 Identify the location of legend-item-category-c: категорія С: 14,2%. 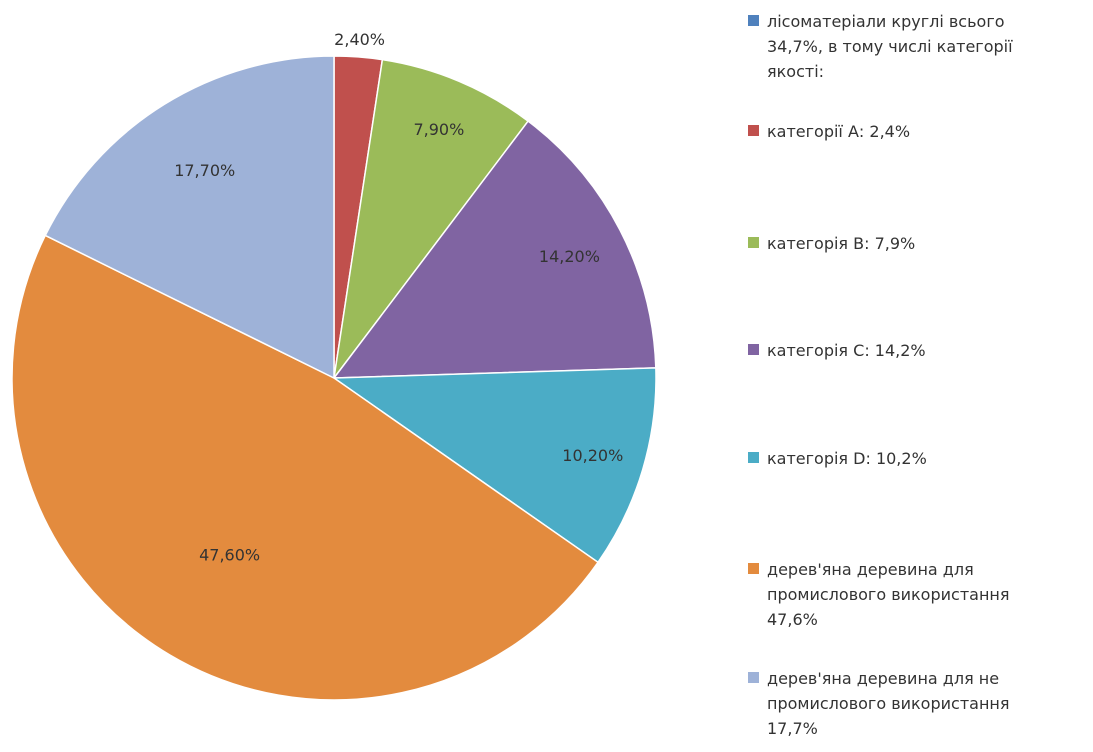
(915, 350).